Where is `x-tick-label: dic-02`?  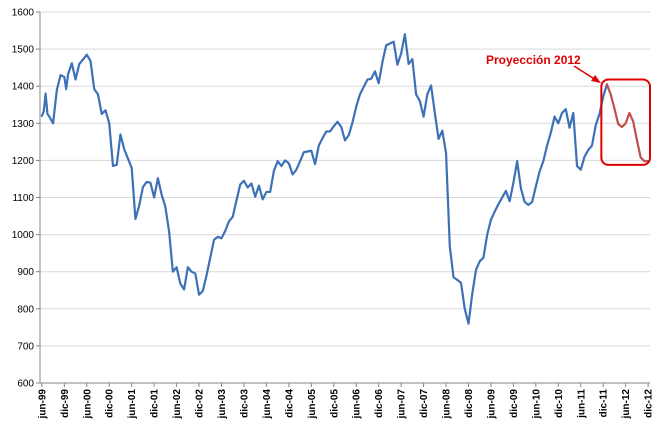 x-tick-label: dic-02 is located at coordinates (200, 403).